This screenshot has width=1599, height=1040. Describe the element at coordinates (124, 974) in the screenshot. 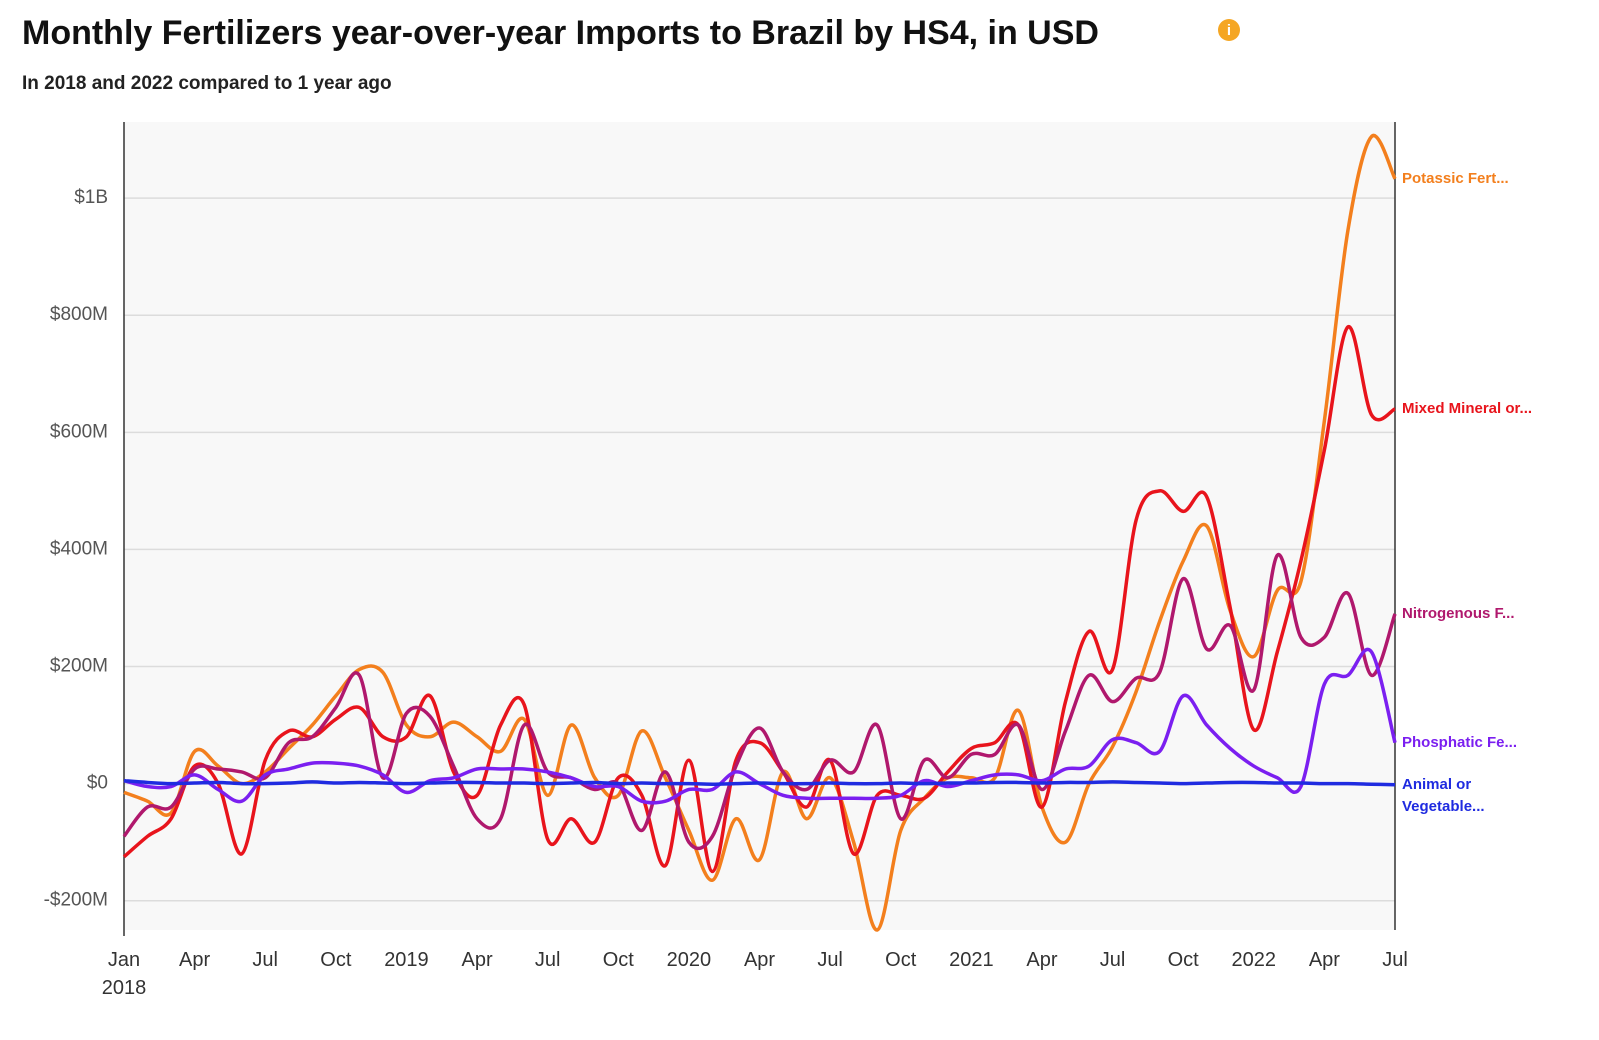

I see `x-tick-label: Jan 2018` at that location.